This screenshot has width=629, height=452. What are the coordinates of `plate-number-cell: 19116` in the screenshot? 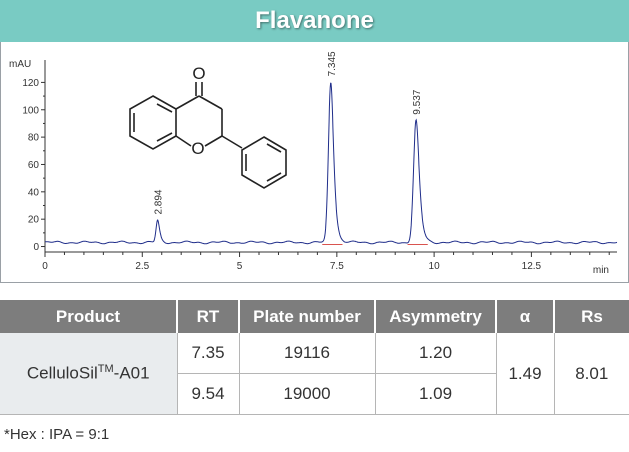 It's located at (306, 353).